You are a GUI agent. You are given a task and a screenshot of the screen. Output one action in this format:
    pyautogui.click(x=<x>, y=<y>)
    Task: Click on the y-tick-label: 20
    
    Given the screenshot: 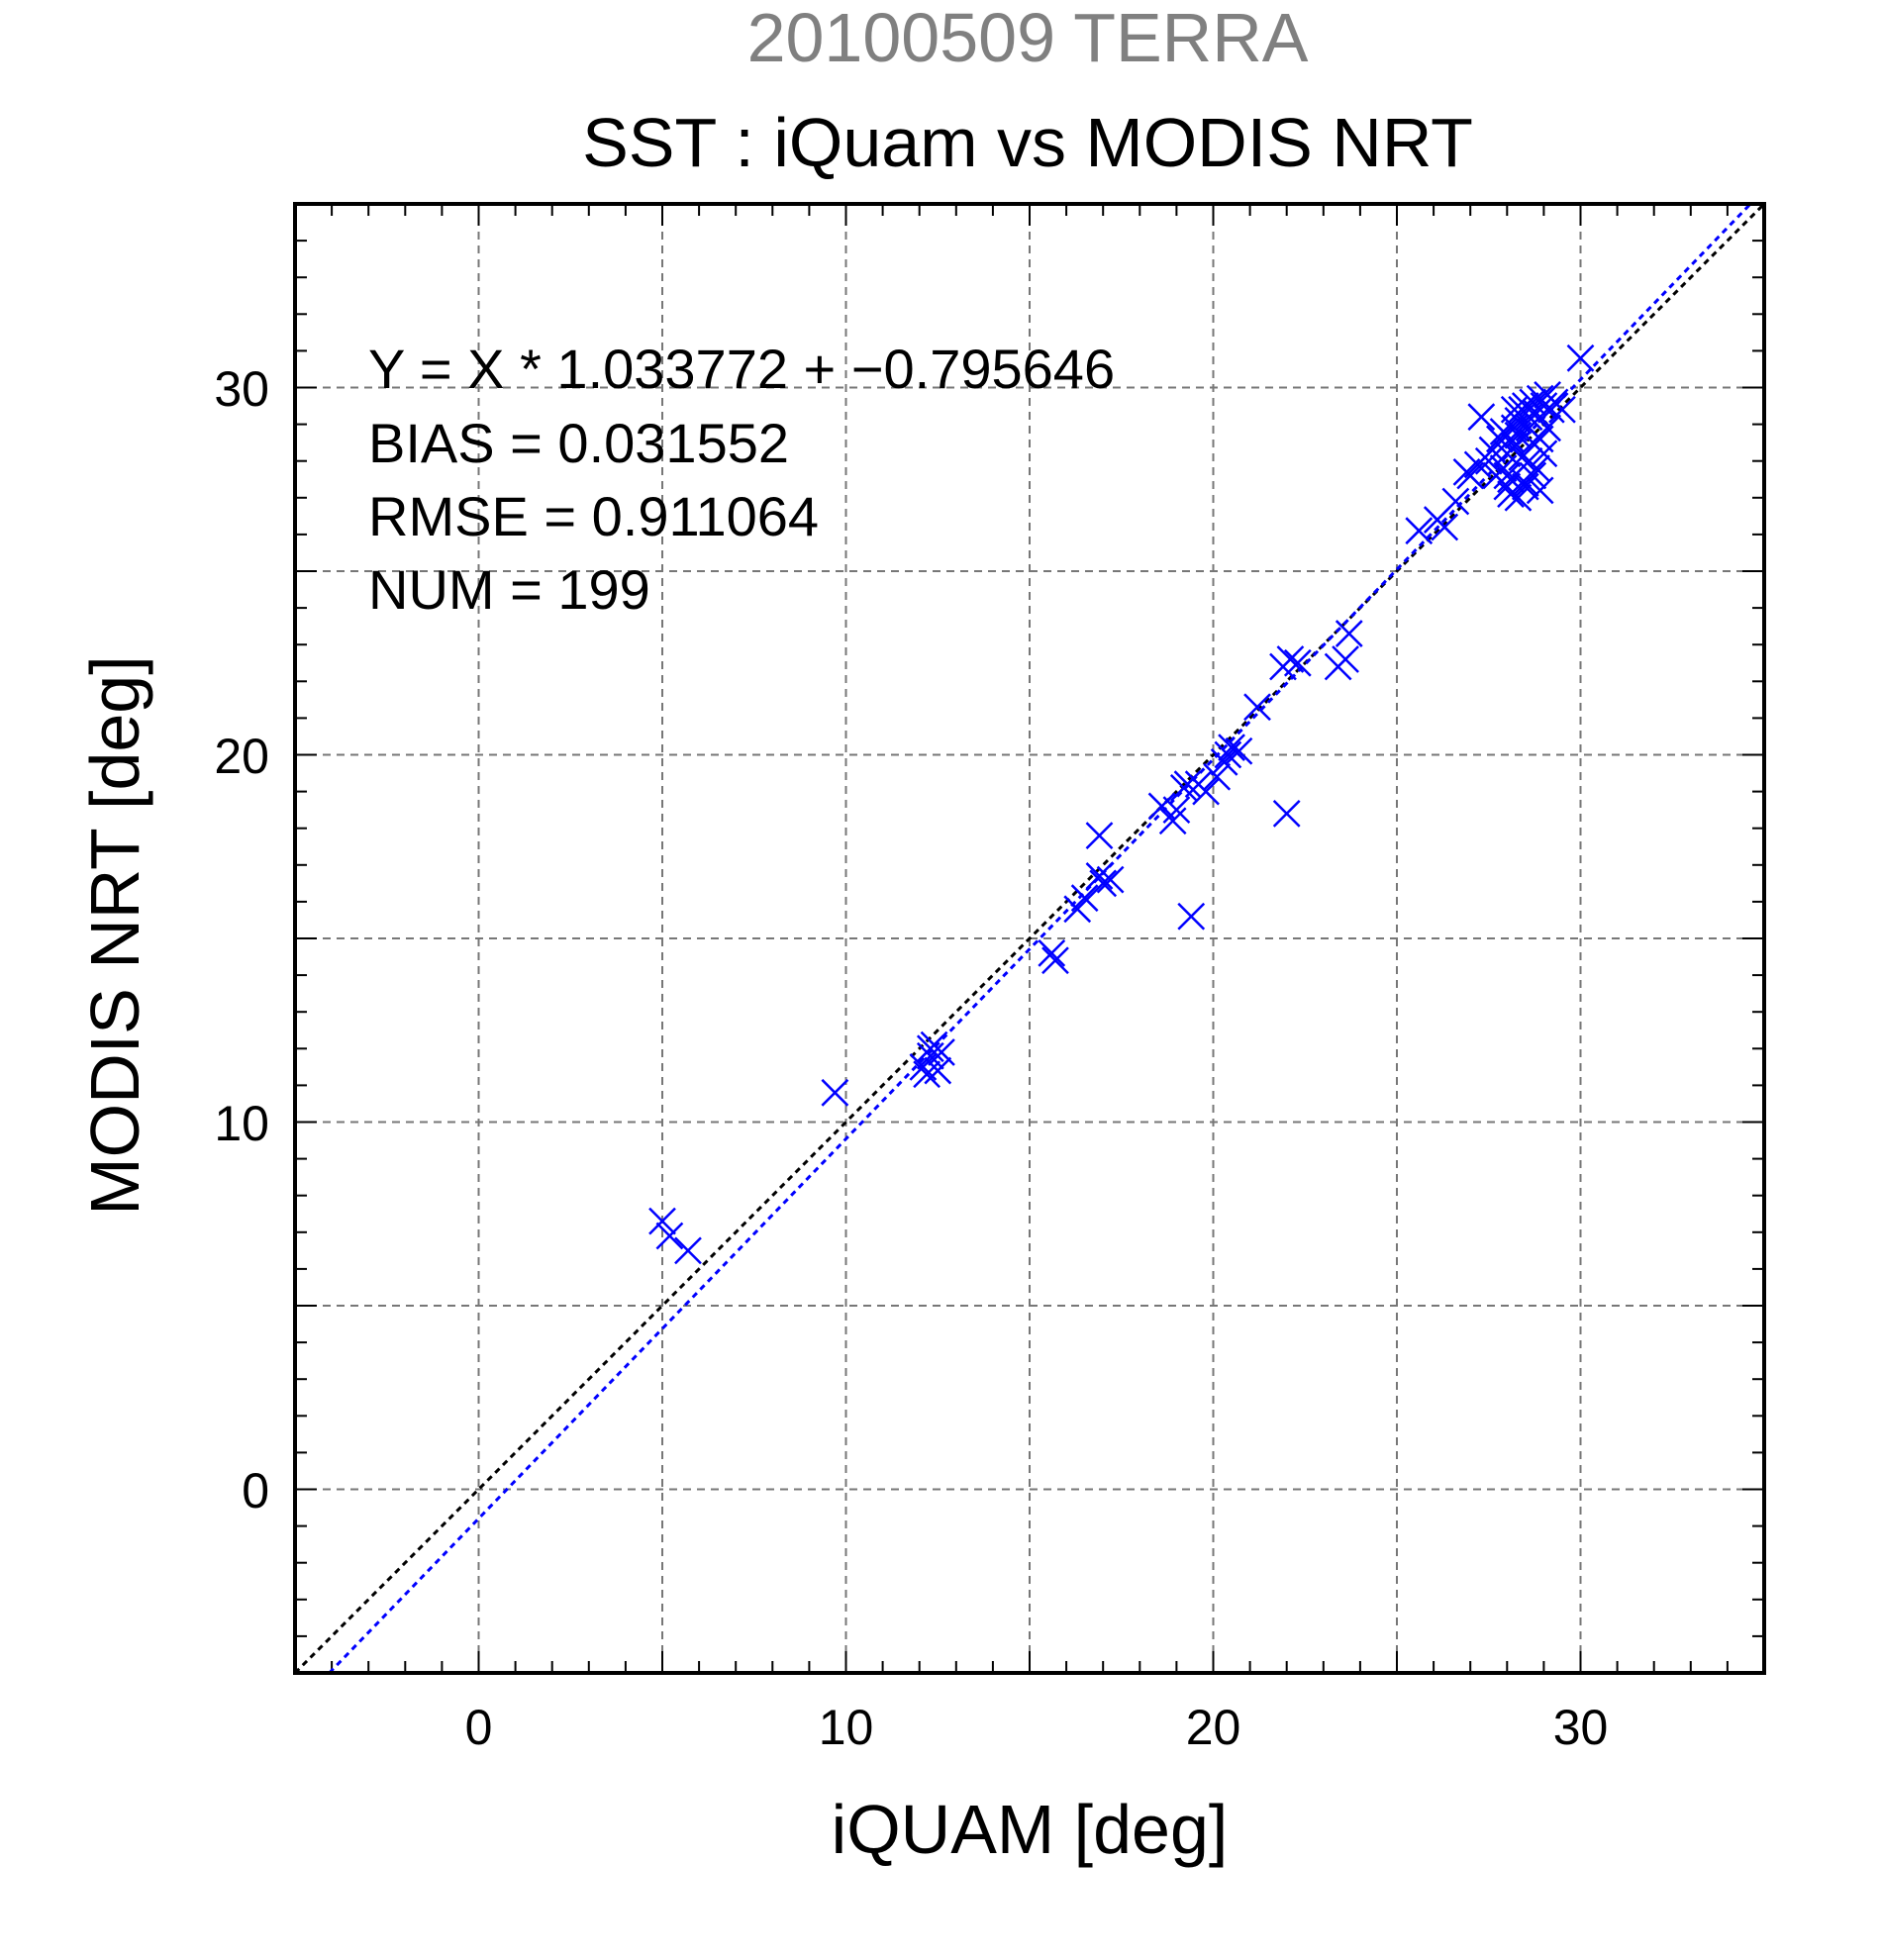 What is the action you would take?
    pyautogui.click(x=242, y=756)
    